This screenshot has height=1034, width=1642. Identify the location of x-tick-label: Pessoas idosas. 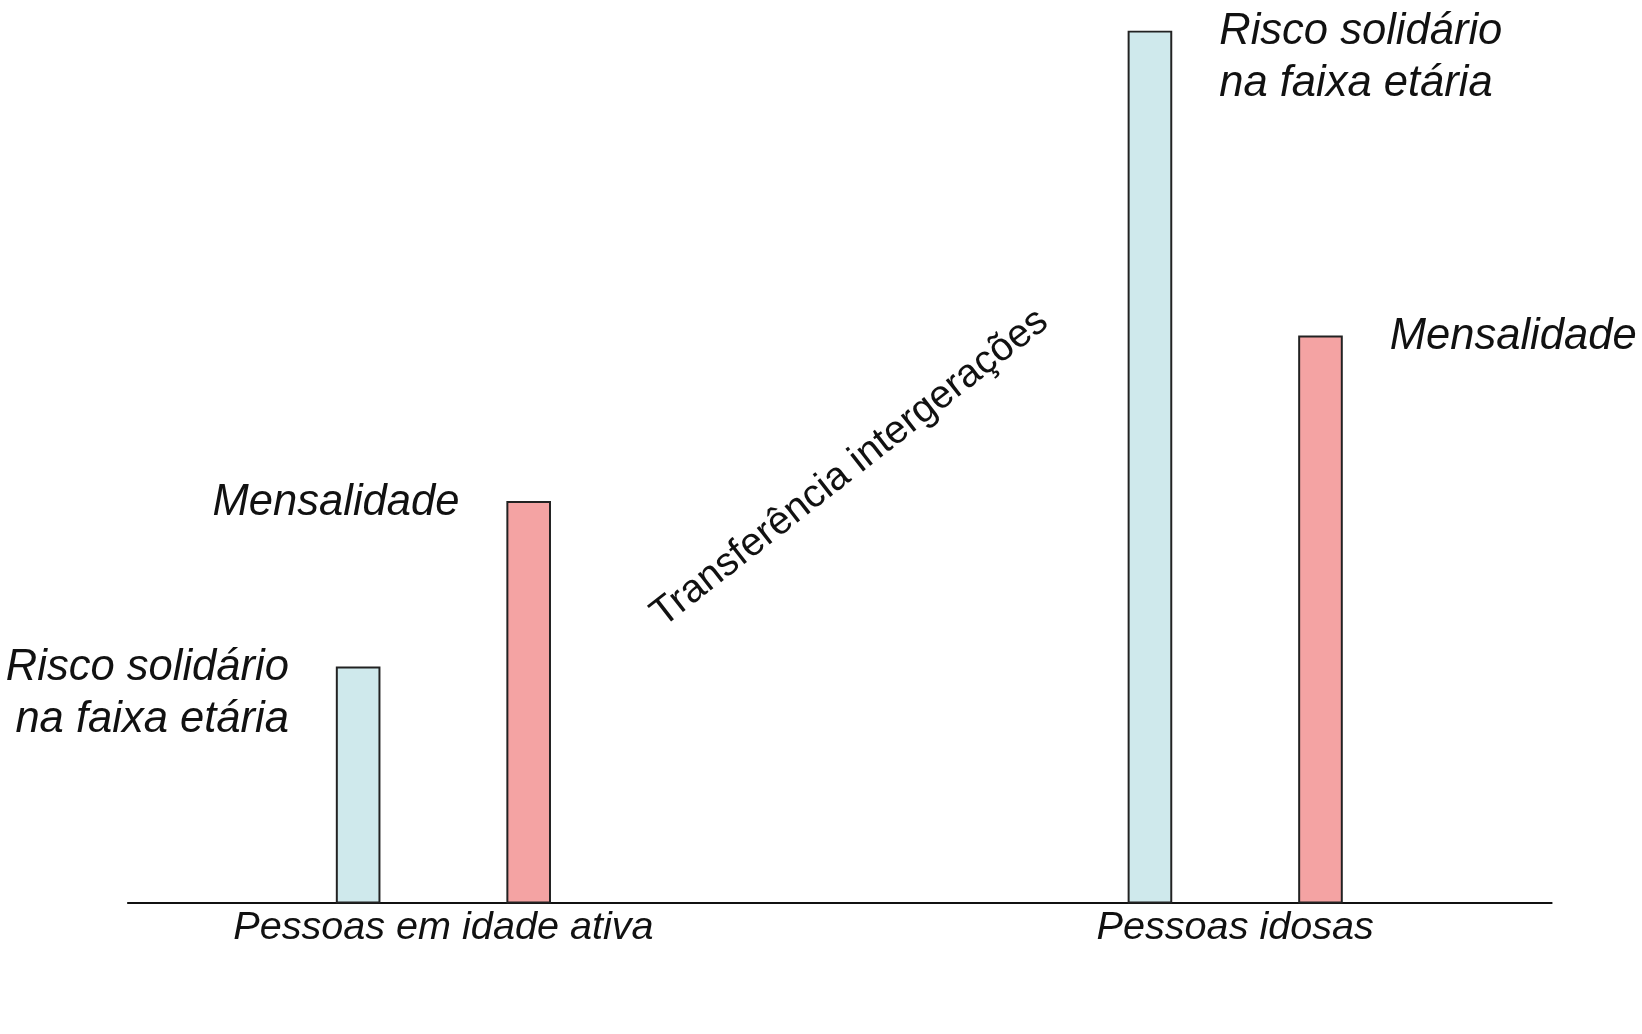
(1235, 924).